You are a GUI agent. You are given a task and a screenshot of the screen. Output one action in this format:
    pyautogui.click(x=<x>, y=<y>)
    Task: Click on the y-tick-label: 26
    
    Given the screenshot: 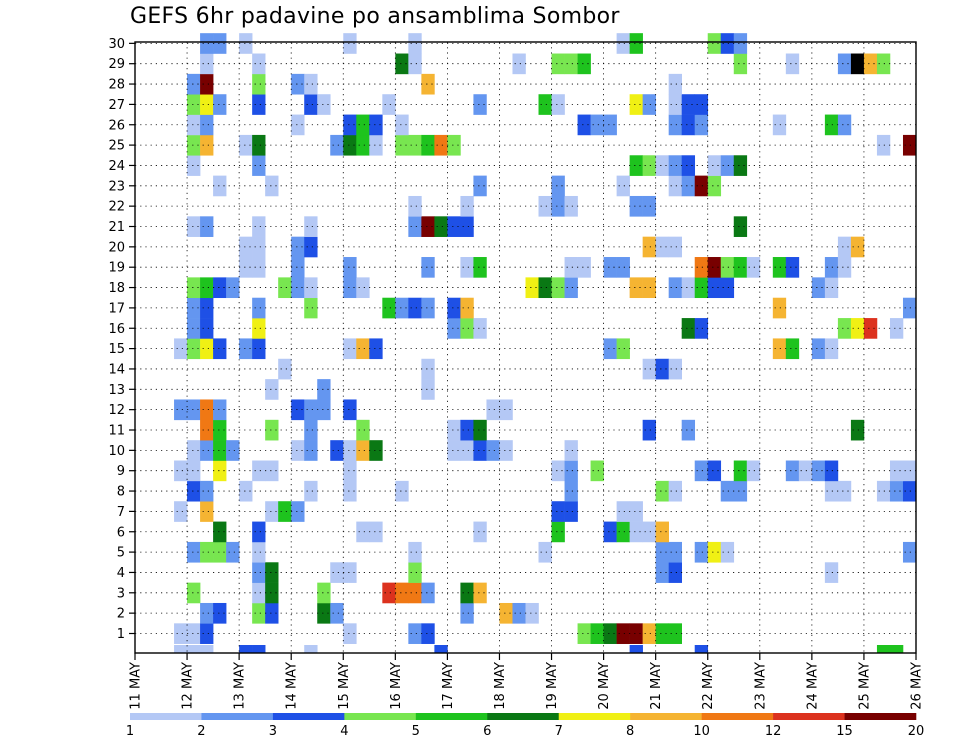 What is the action you would take?
    pyautogui.click(x=116, y=125)
    